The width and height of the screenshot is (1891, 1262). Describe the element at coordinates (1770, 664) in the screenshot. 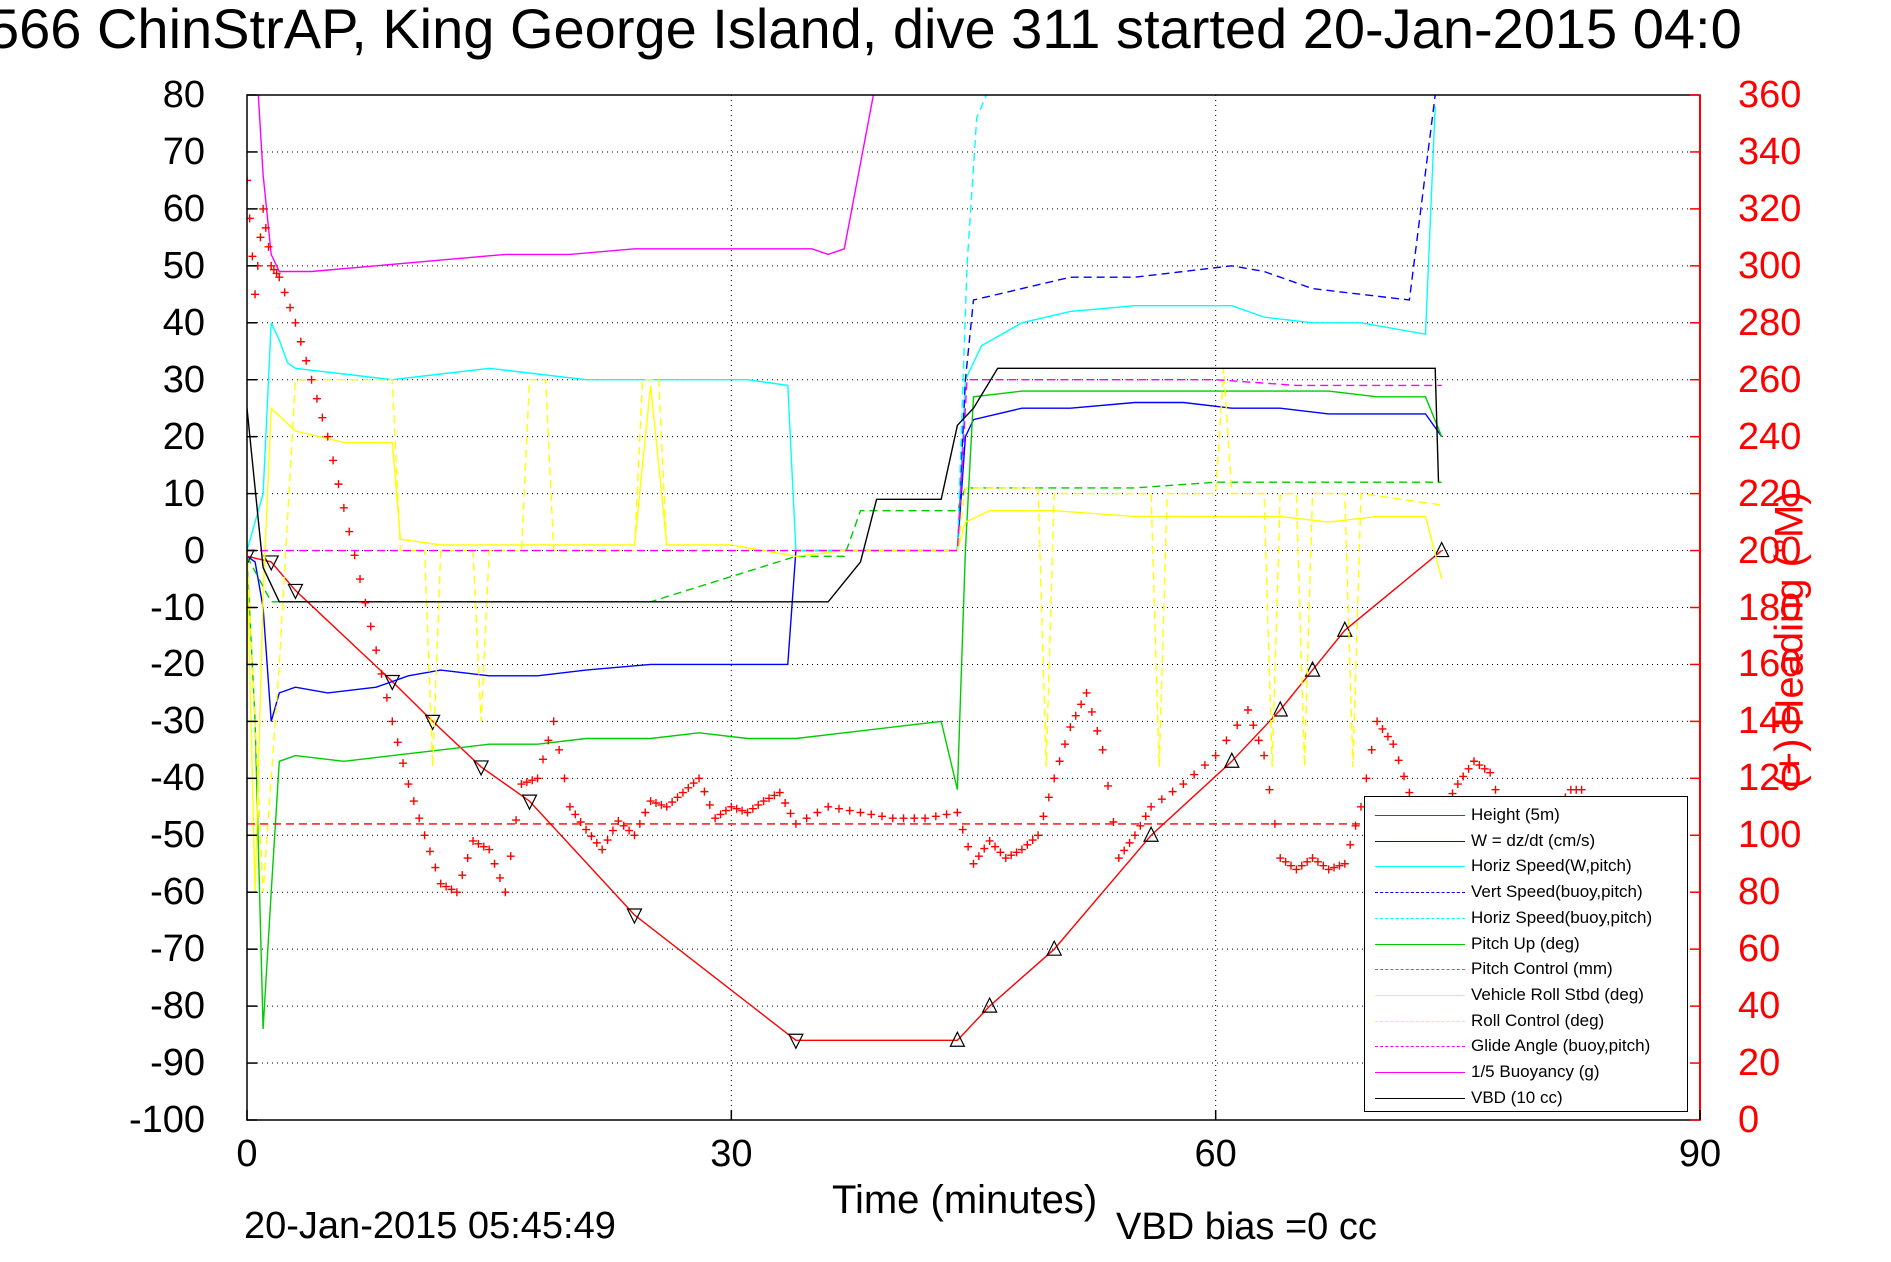

I see `right-tick-label: 160` at that location.